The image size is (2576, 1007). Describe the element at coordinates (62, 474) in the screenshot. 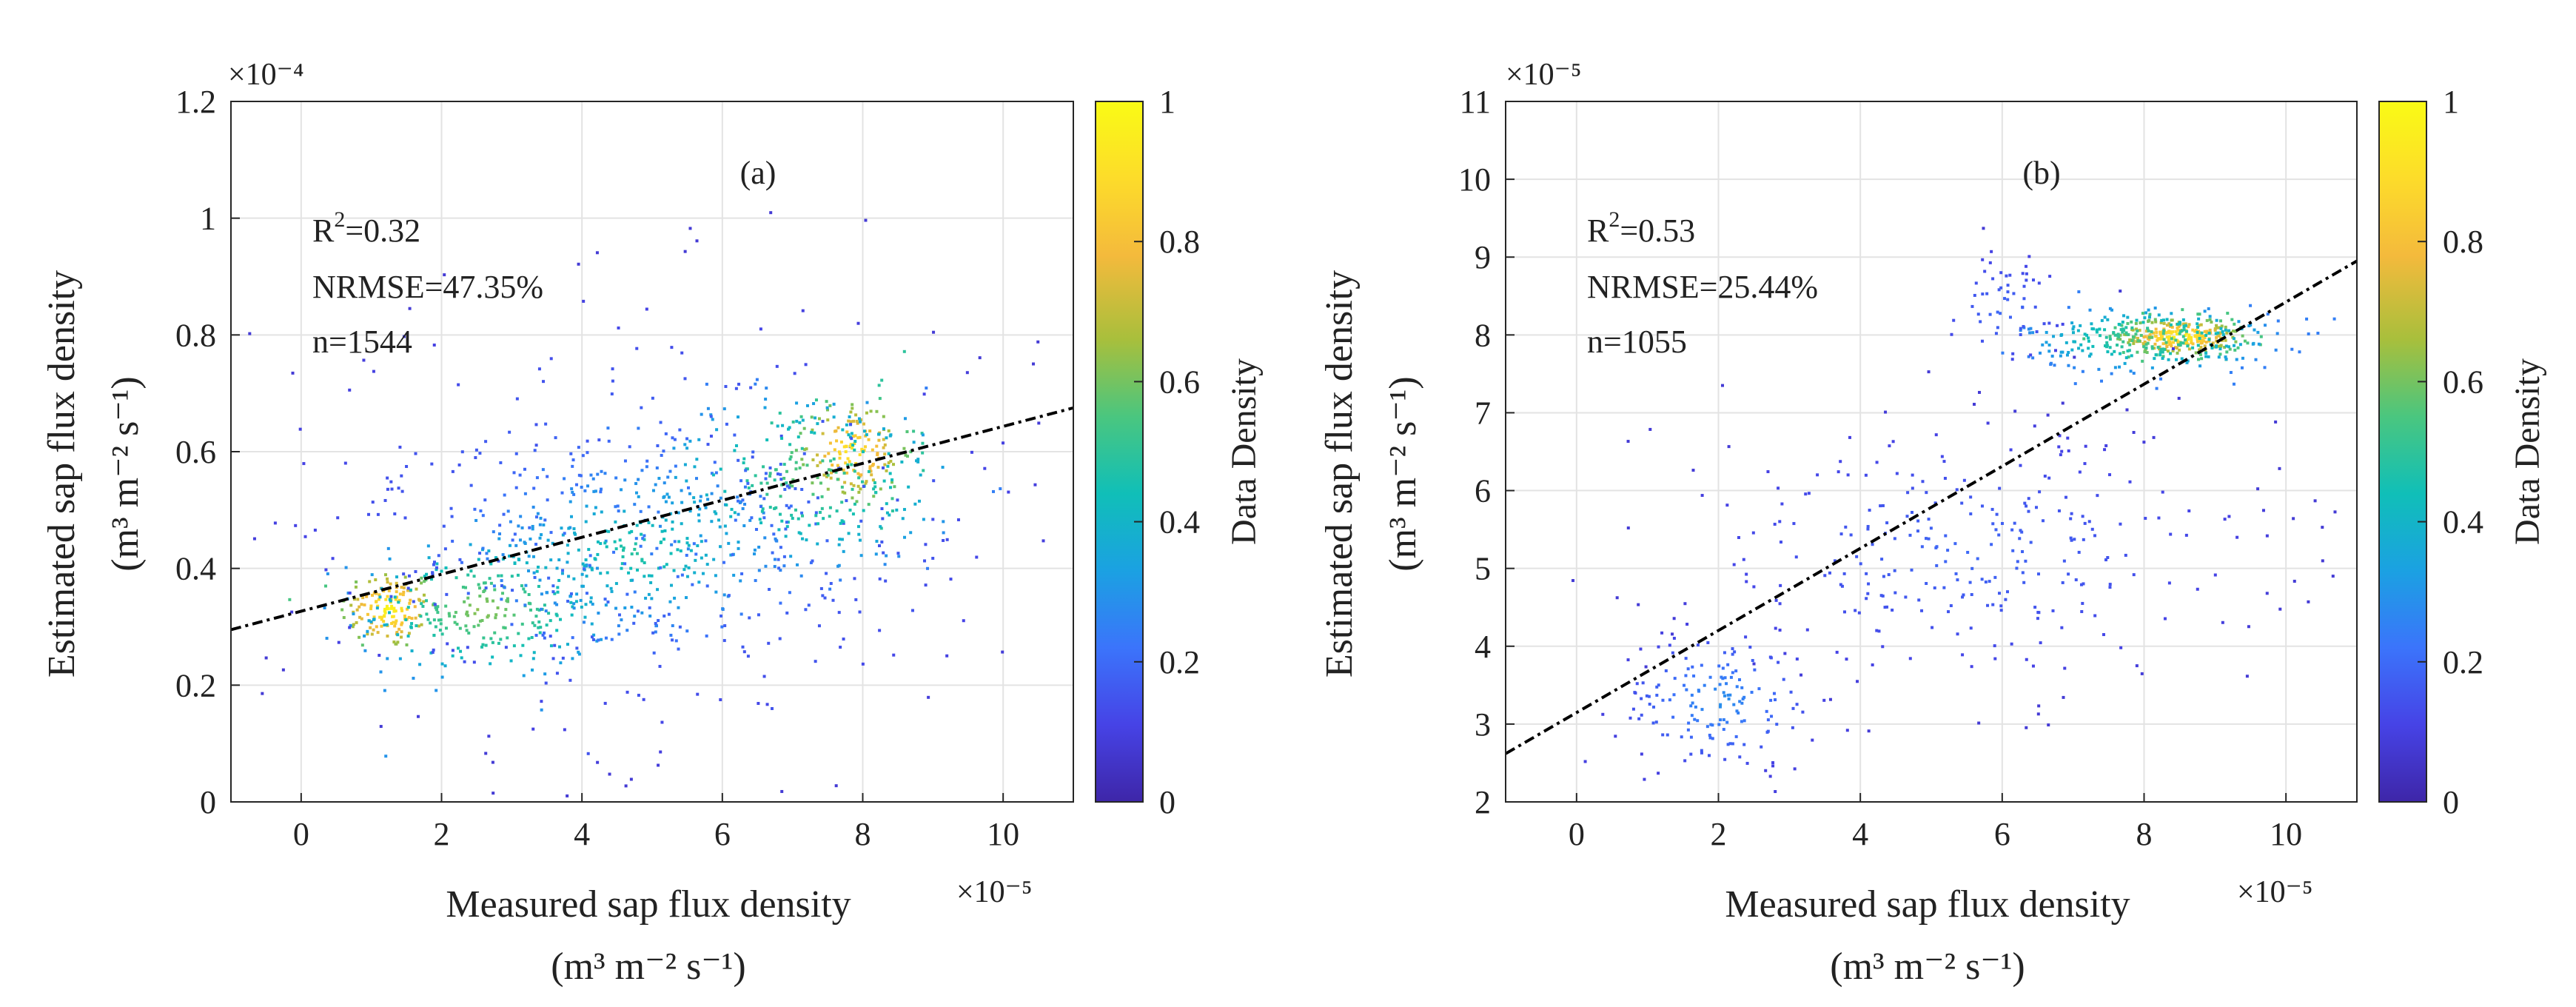

I see `panel-a-ylabel: Estimated sap flux density` at that location.